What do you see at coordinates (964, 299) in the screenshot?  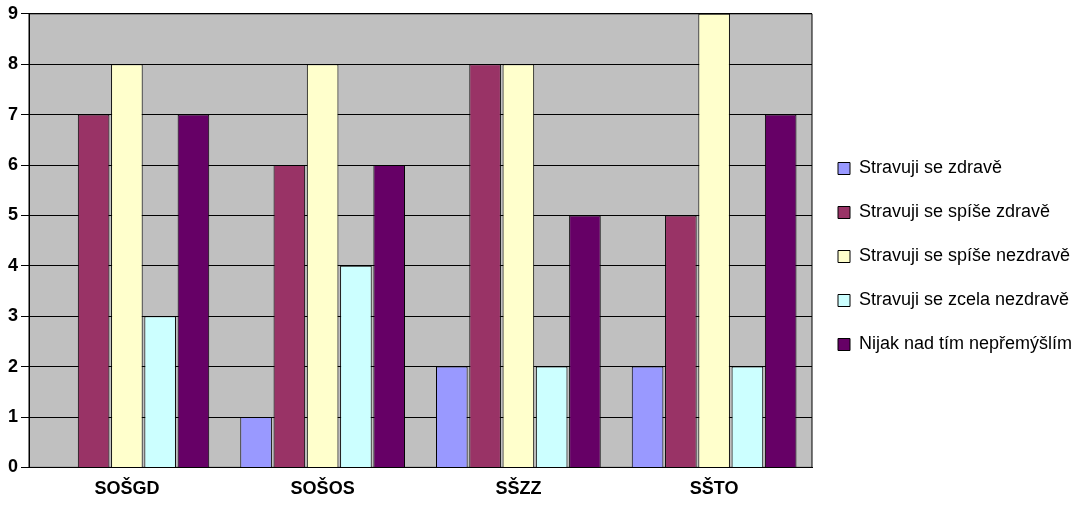 I see `legend-label: Stravuji se zcela nezdravě` at bounding box center [964, 299].